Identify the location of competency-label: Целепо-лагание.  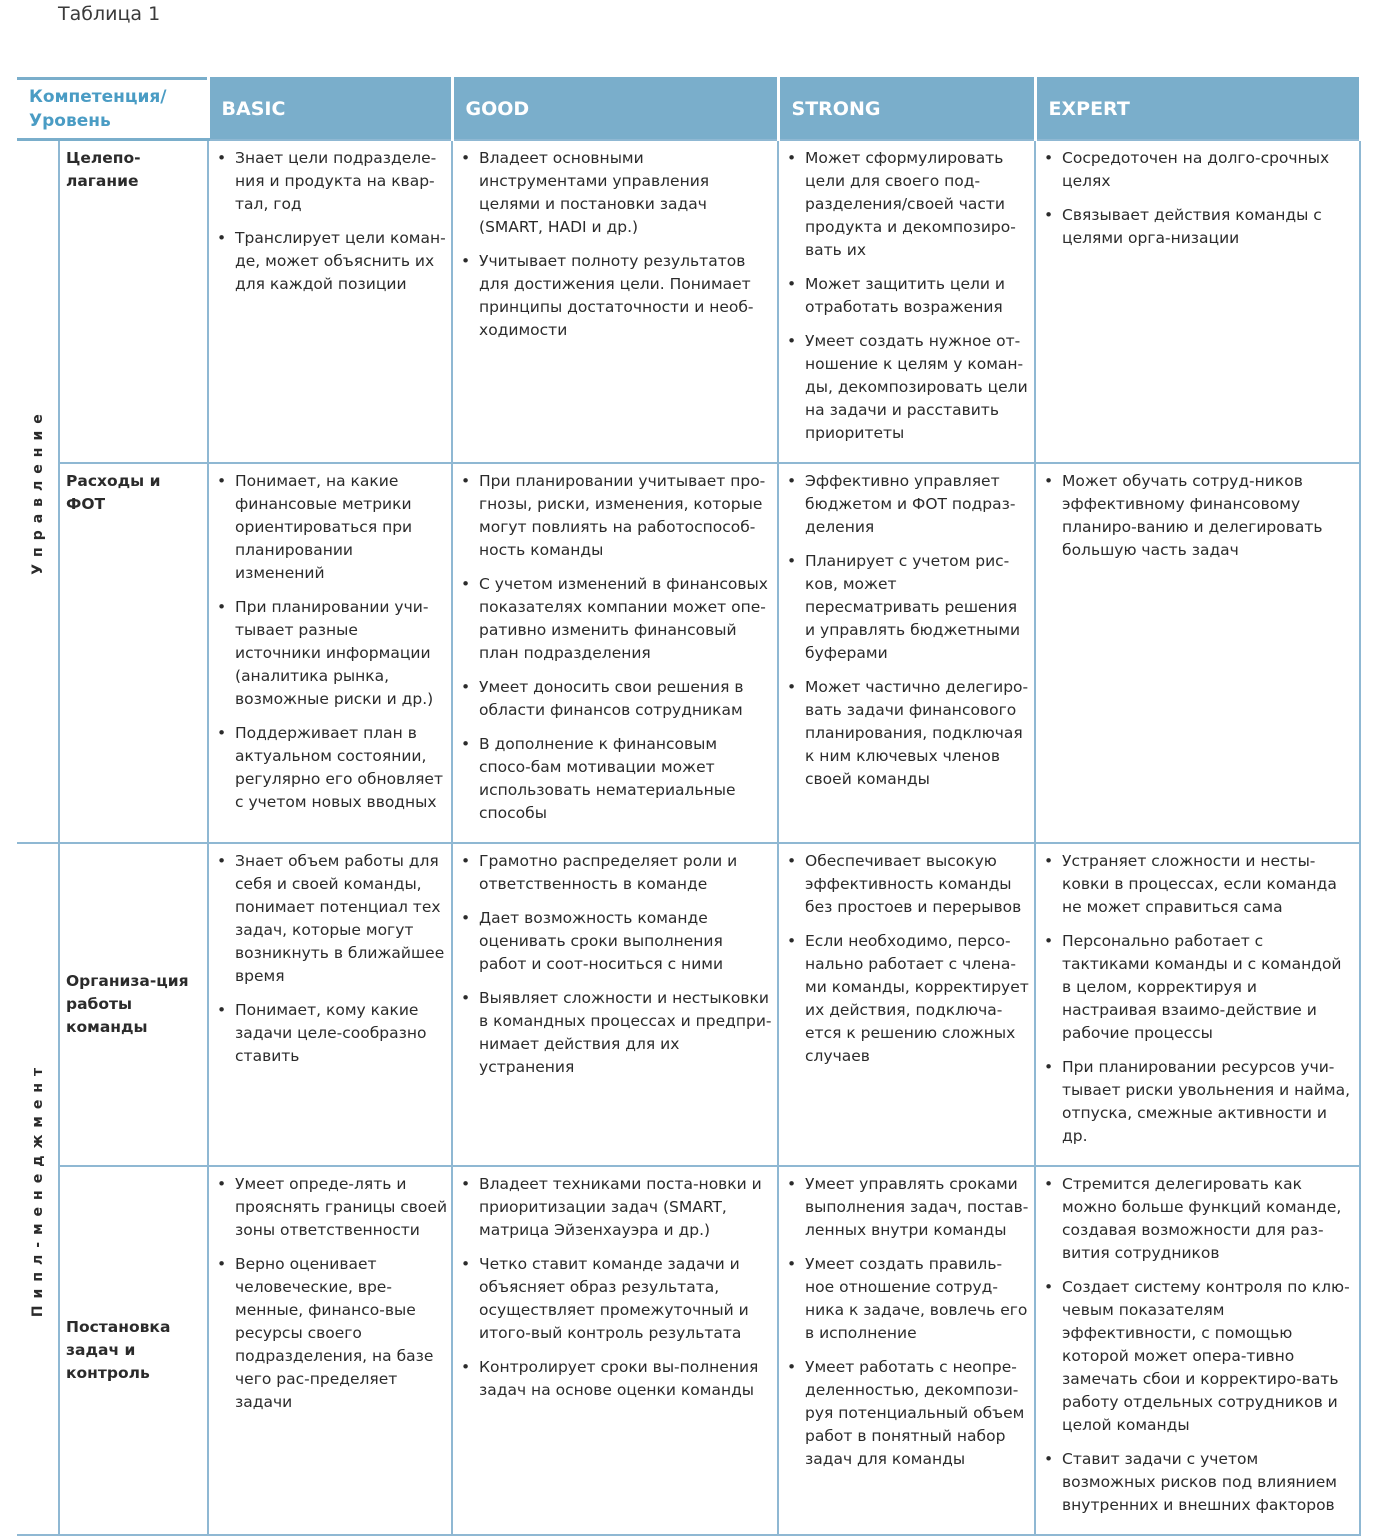
(133, 301).